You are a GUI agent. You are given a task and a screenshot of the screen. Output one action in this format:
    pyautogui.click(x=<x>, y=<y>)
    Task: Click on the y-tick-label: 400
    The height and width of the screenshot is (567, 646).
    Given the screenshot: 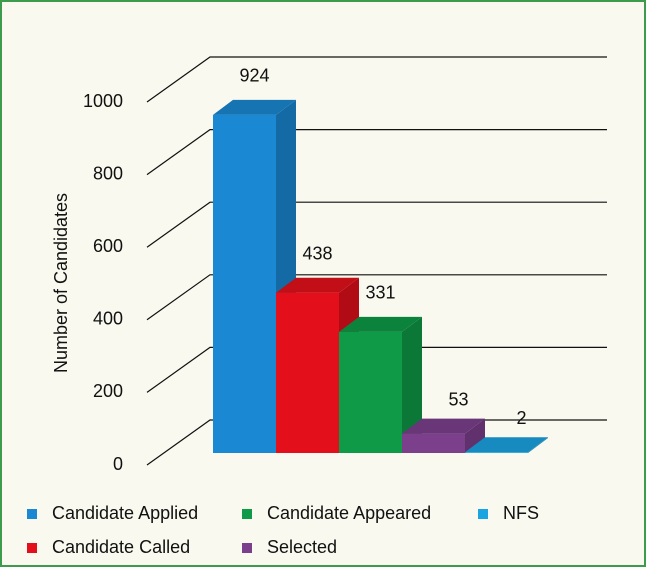 What is the action you would take?
    pyautogui.click(x=108, y=319)
    